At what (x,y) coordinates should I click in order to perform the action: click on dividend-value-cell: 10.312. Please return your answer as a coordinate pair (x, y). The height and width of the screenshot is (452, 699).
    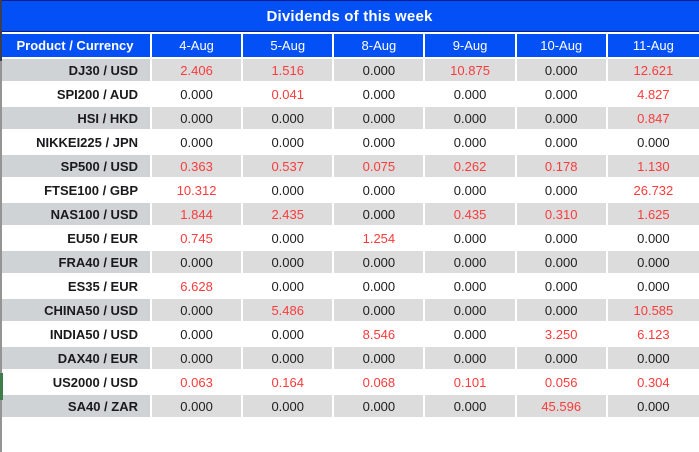
    Looking at the image, I should click on (198, 191).